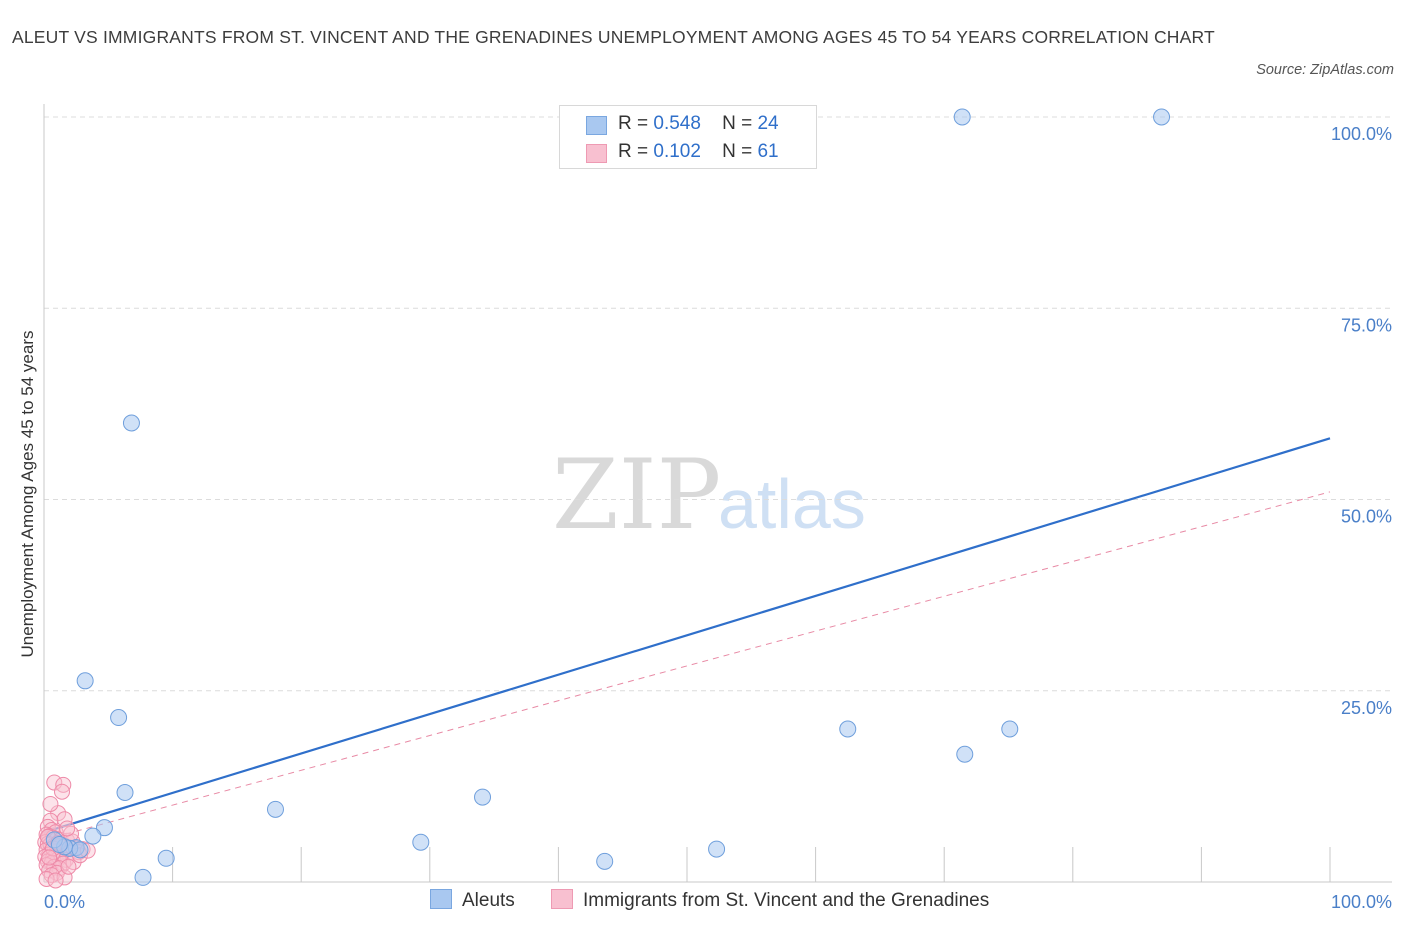 The height and width of the screenshot is (930, 1406). I want to click on stats-legend: R = 0.548 N = 24 R = 0.102 N = 61, so click(688, 137).